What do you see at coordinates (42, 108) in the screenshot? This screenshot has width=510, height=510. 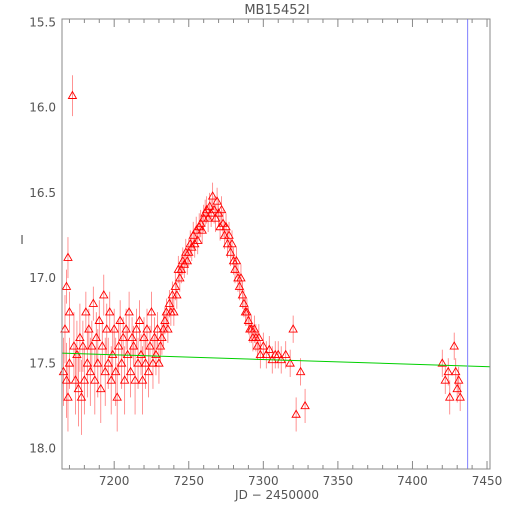 I see `y-tick-label: 16.0` at bounding box center [42, 108].